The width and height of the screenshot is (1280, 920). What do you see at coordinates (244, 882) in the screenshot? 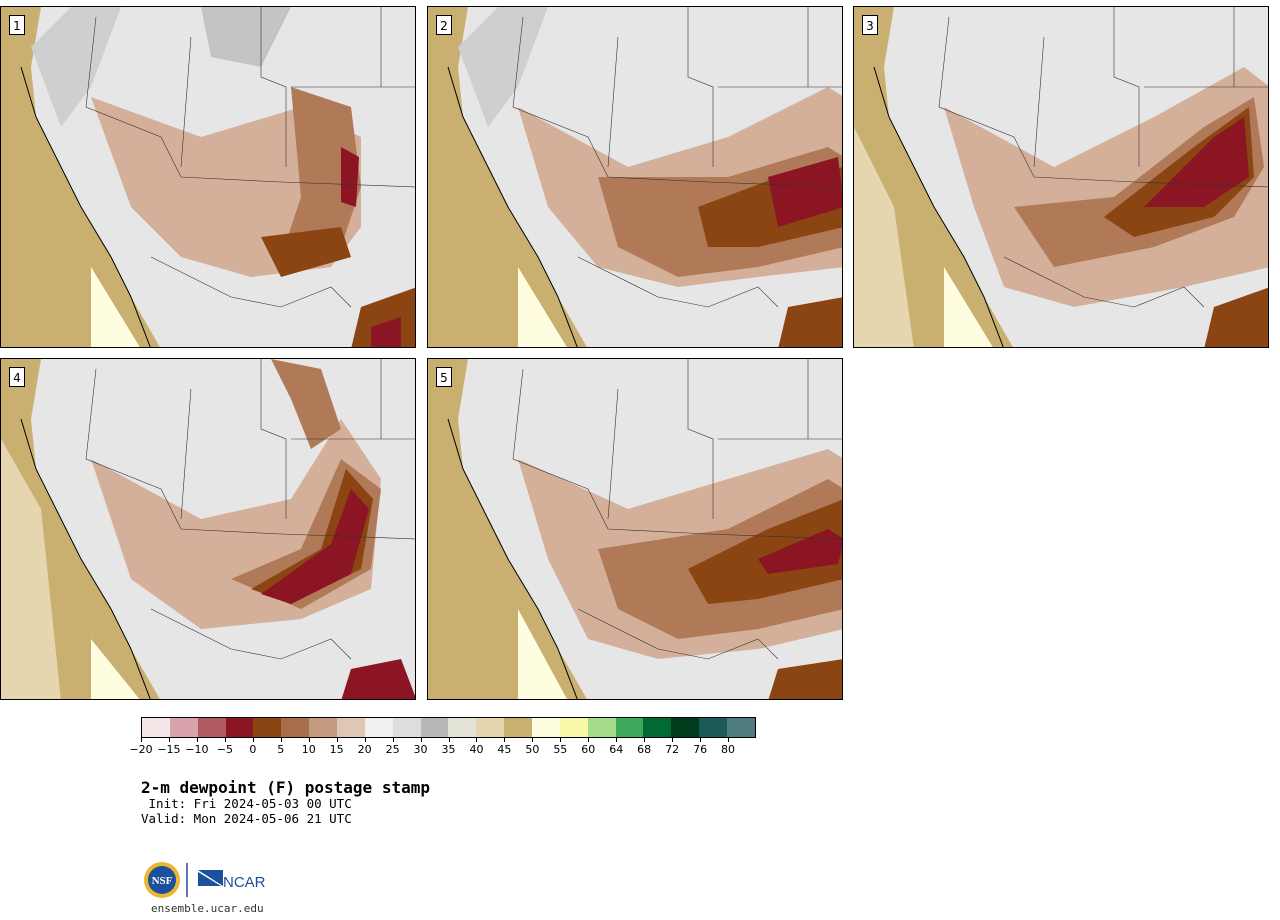
I see `ncar-logo-text: NCAR` at bounding box center [244, 882].